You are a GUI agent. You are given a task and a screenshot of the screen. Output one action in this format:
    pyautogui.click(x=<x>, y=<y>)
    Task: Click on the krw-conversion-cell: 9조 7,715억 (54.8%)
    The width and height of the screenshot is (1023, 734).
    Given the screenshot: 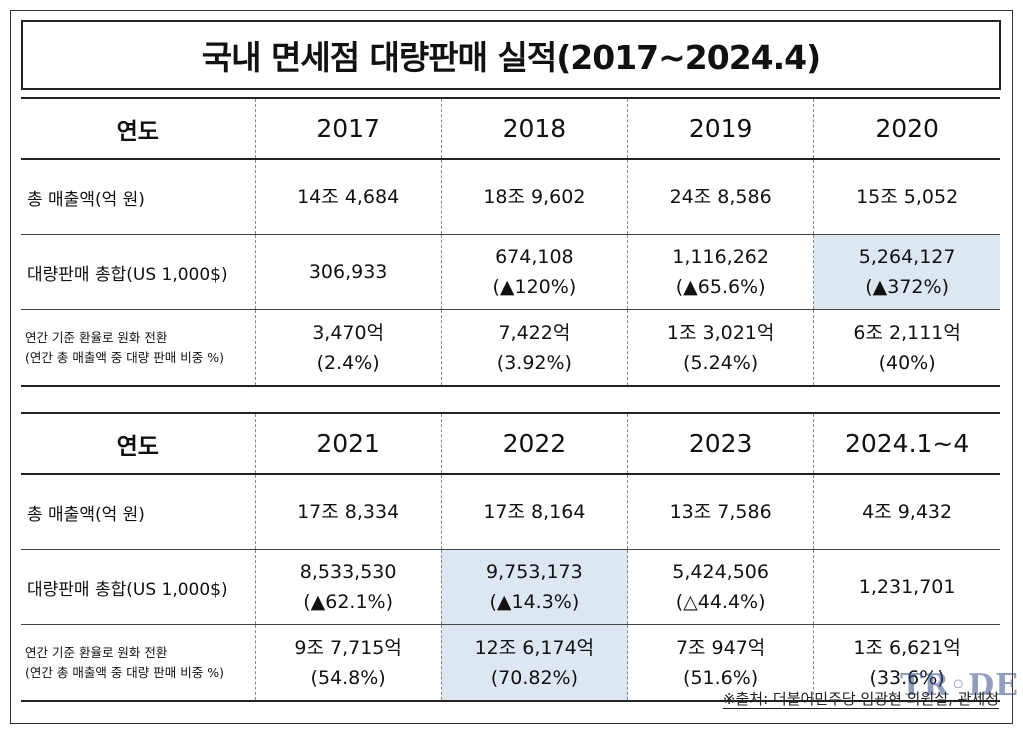 What is the action you would take?
    pyautogui.click(x=348, y=663)
    